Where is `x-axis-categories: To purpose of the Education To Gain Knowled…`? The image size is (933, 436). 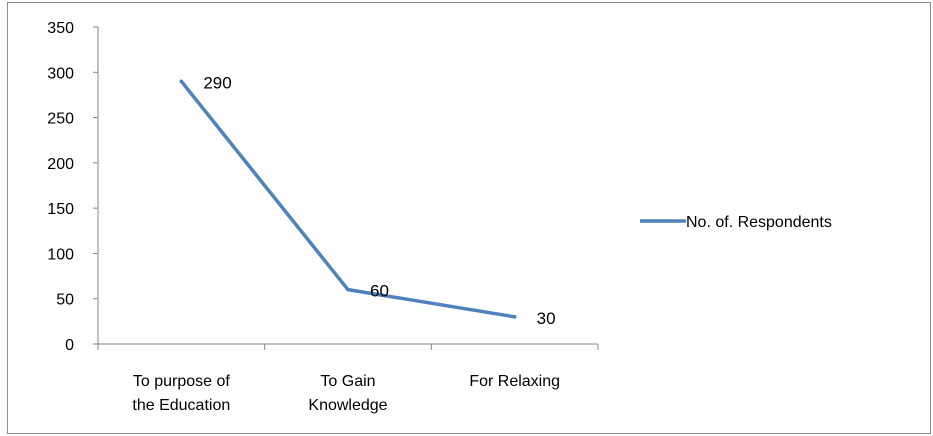 x-axis-categories: To purpose of the Education To Gain Knowled… is located at coordinates (348, 379).